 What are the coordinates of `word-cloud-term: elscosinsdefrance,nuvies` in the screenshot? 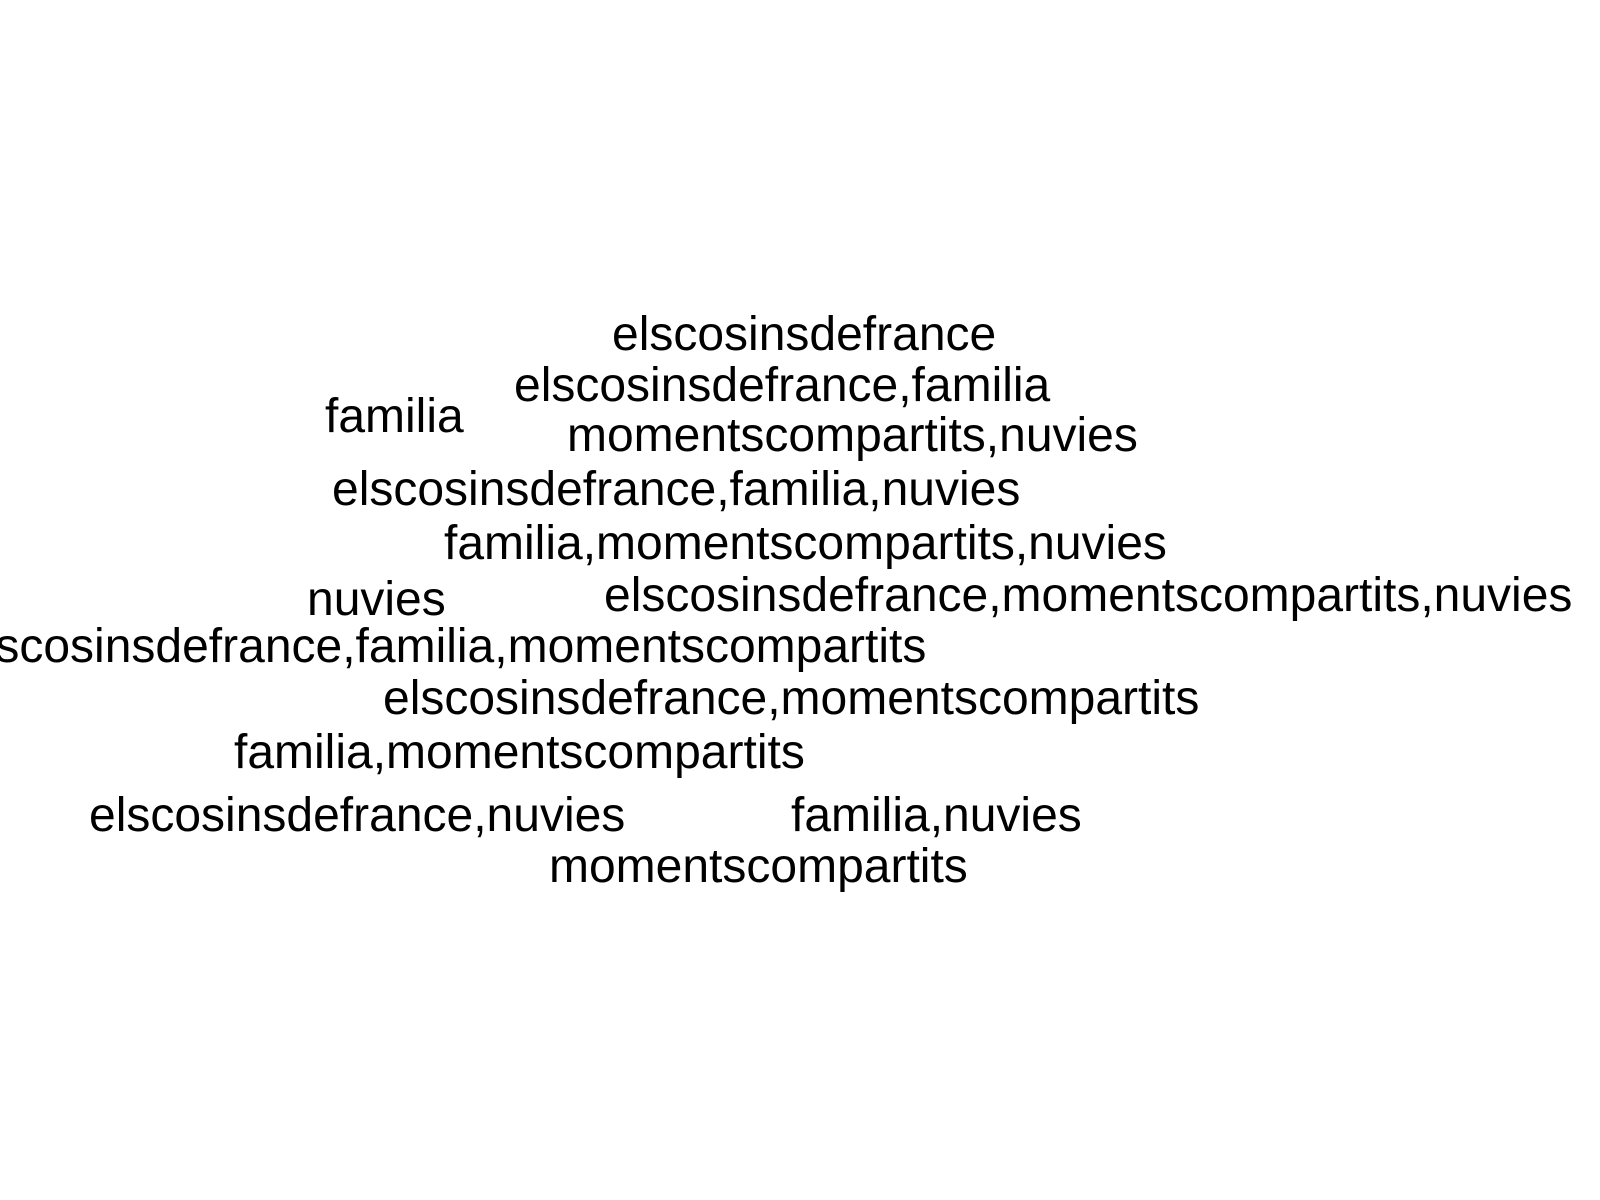 It's located at (357, 815).